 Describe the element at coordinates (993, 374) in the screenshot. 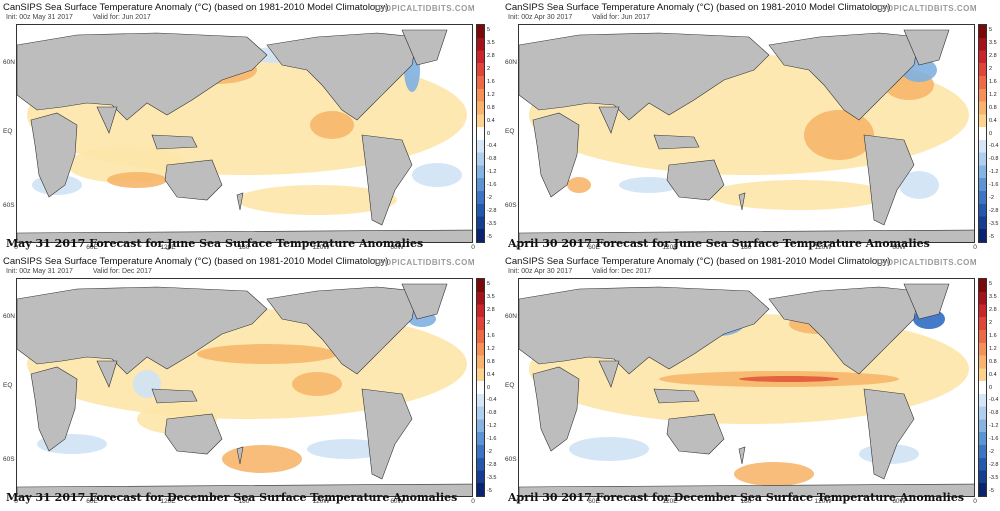

I see `colorbar-tick-label: 0.4` at that location.